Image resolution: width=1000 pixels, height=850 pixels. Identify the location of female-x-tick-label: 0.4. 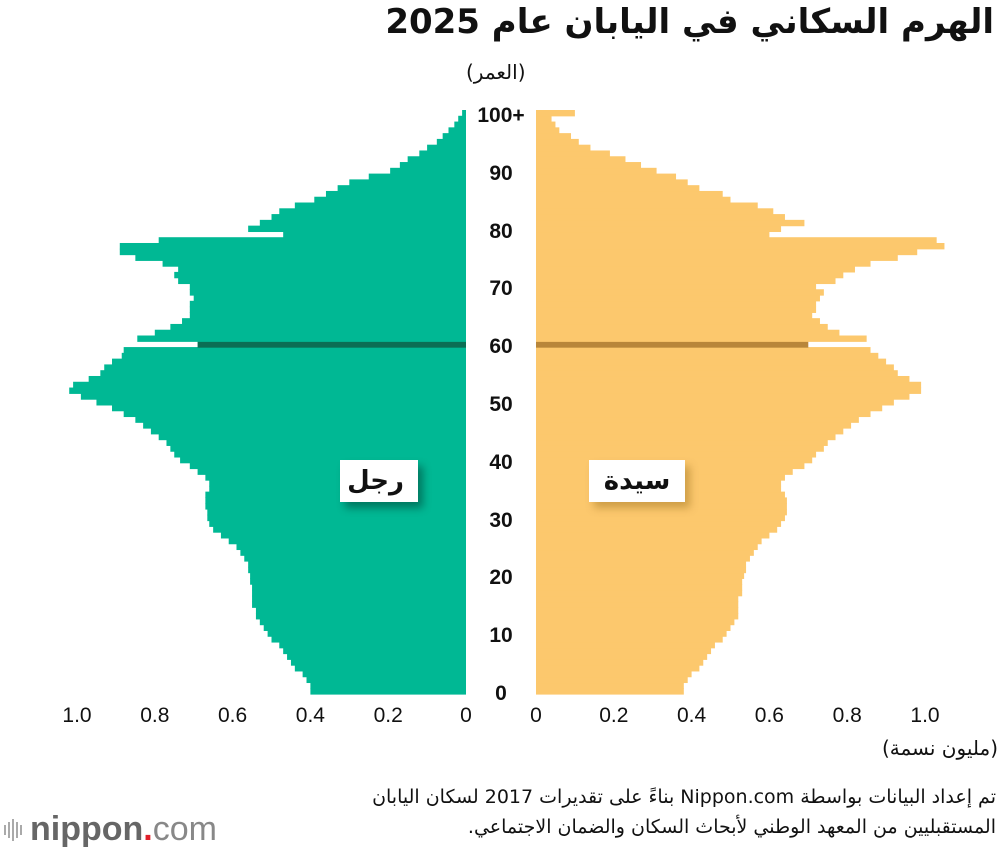
(691, 715).